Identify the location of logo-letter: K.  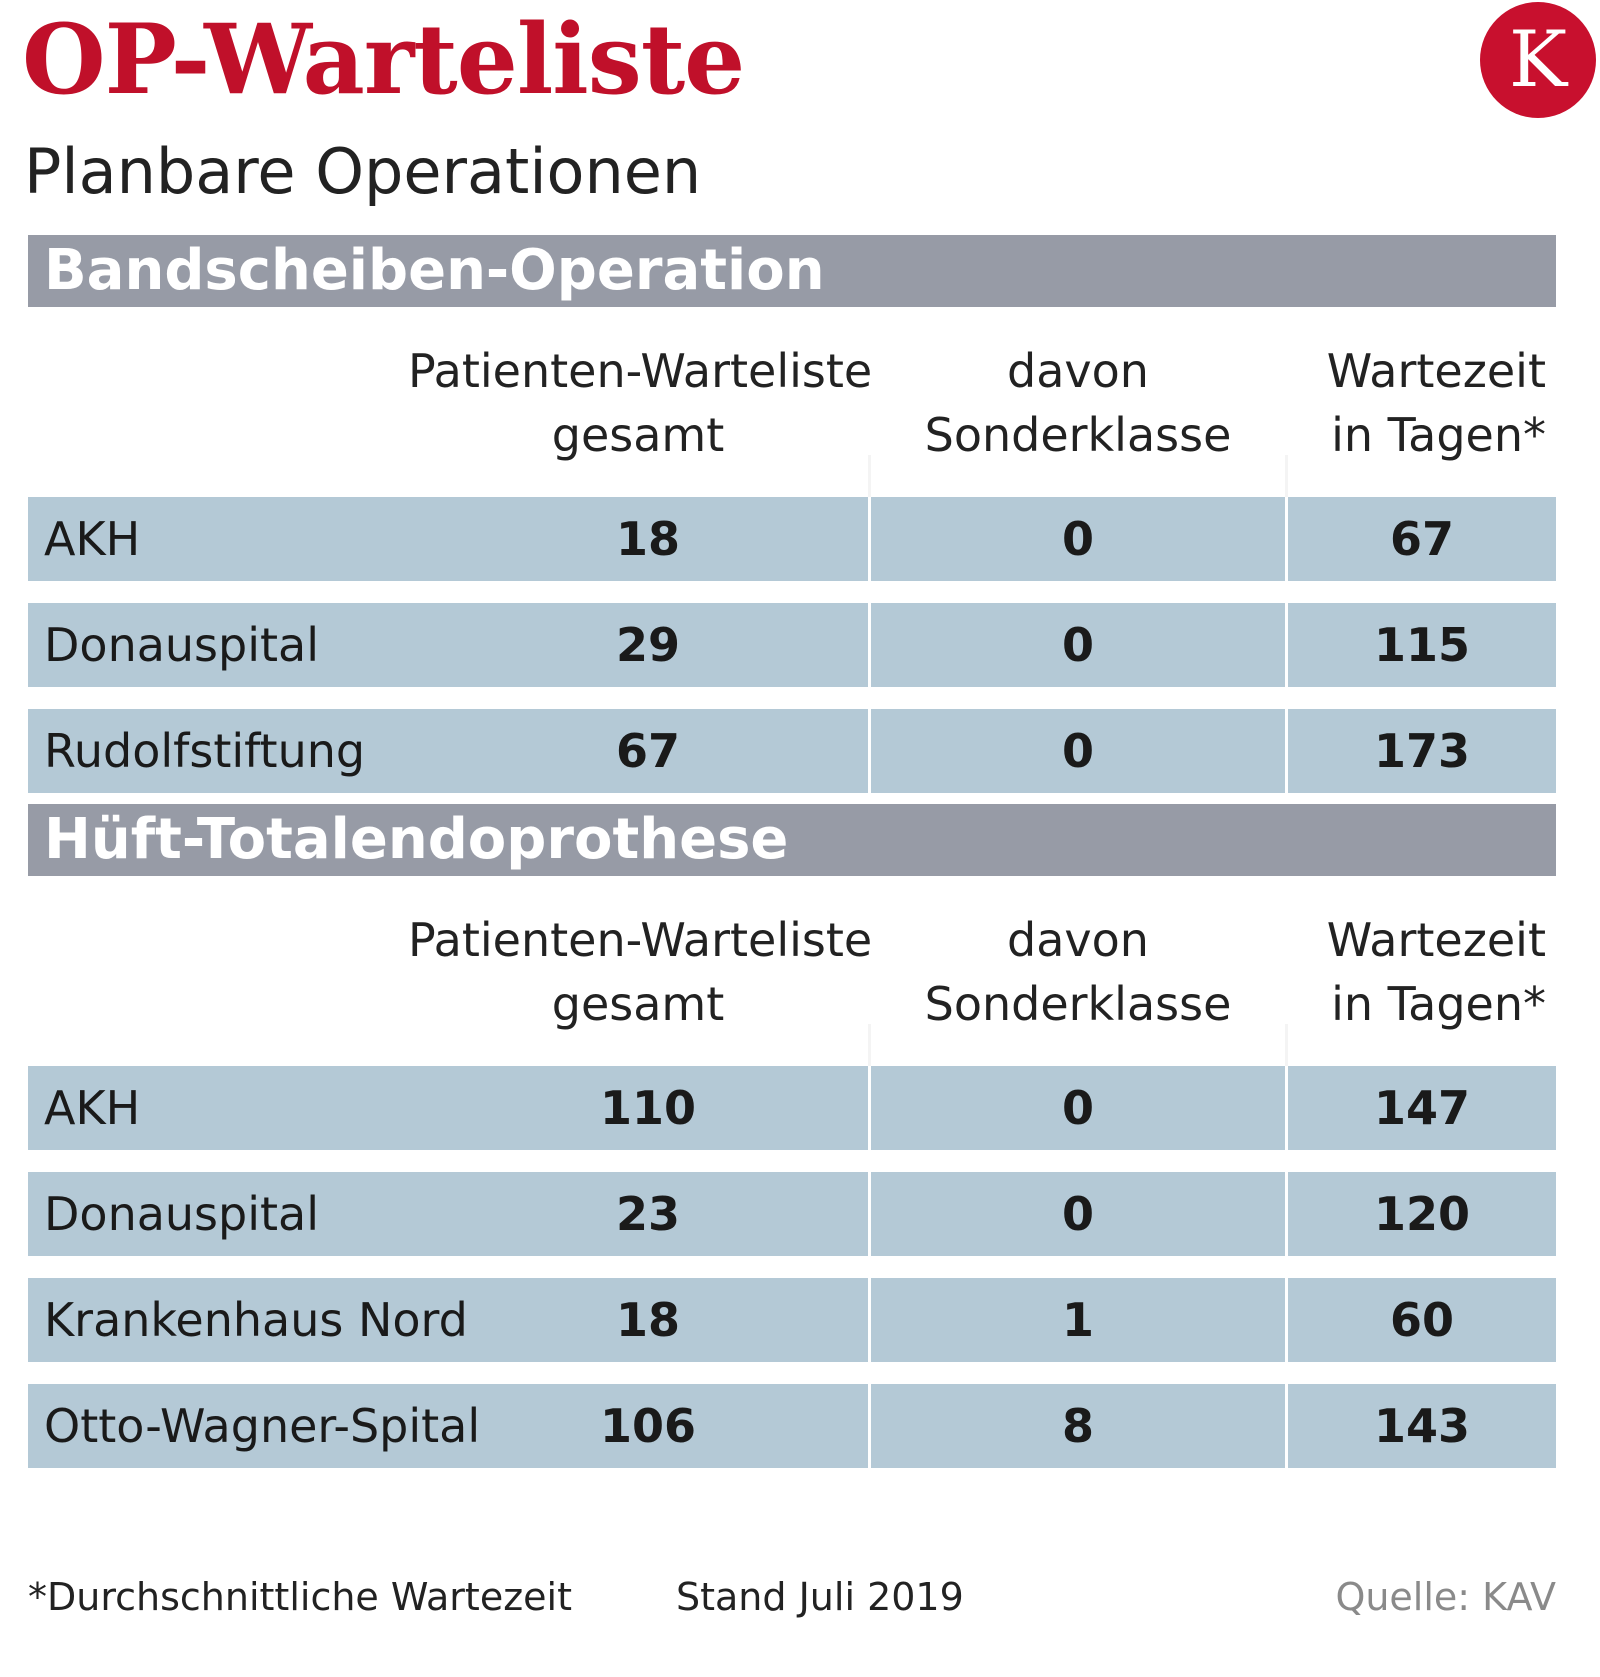
(1538, 60).